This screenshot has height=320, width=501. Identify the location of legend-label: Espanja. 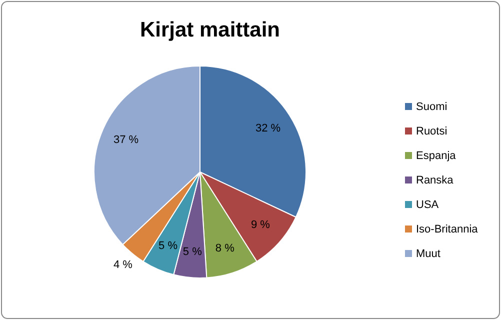
(436, 156).